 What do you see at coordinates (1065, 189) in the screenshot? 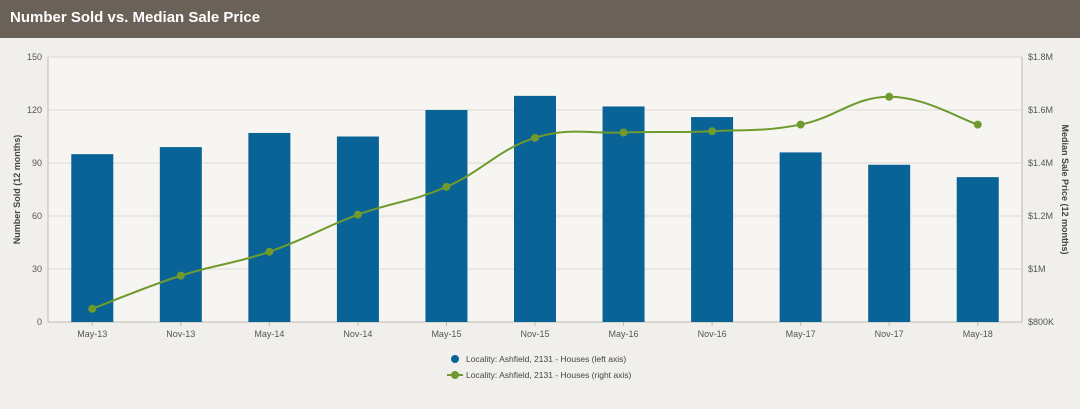
I see `y-right-axis-title: Median Sale Price (12 months)` at bounding box center [1065, 189].